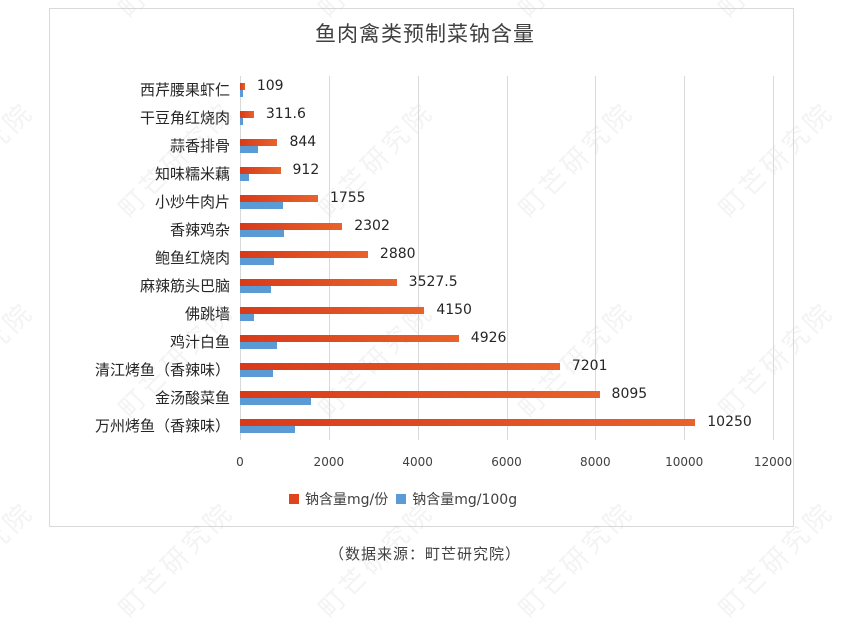 The width and height of the screenshot is (850, 625). I want to click on data-source-note: （数据来源：町芒研究院）, so click(424, 554).